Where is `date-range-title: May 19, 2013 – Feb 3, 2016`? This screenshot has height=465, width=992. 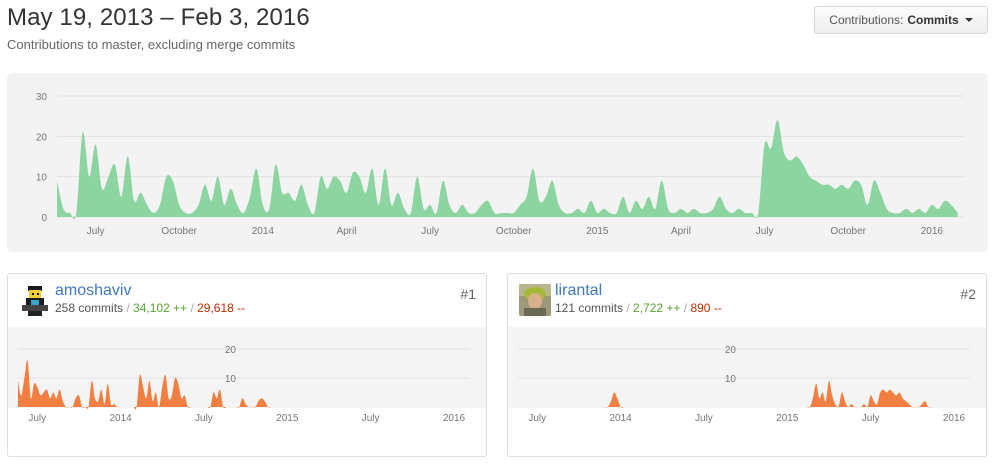
date-range-title: May 19, 2013 – Feb 3, 2016 is located at coordinates (158, 17).